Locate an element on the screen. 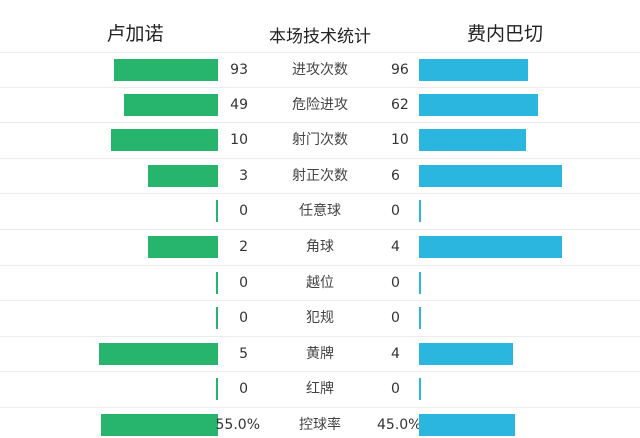 This screenshot has height=438, width=640. stat-row: 0 犯规 0 is located at coordinates (320, 319).